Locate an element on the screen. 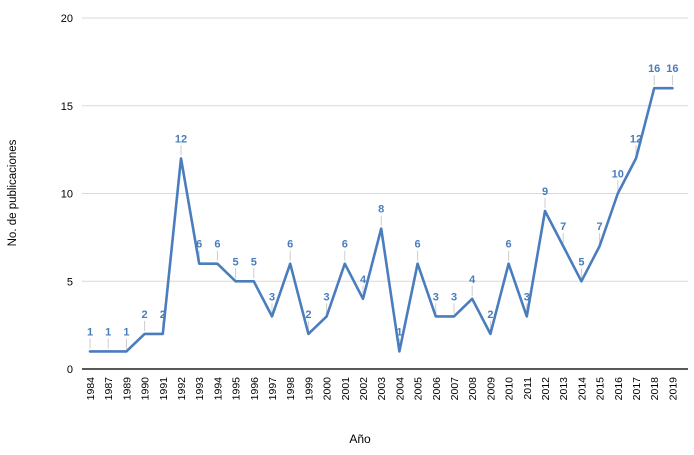 The width and height of the screenshot is (694, 455). y-tick-label: 0 is located at coordinates (70, 370).